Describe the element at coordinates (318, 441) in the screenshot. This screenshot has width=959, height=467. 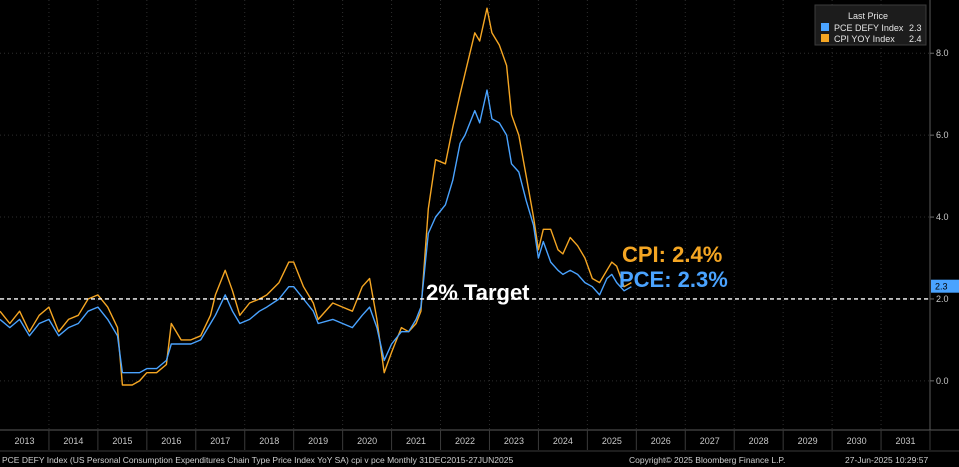
I see `x-tick-label: 2019` at that location.